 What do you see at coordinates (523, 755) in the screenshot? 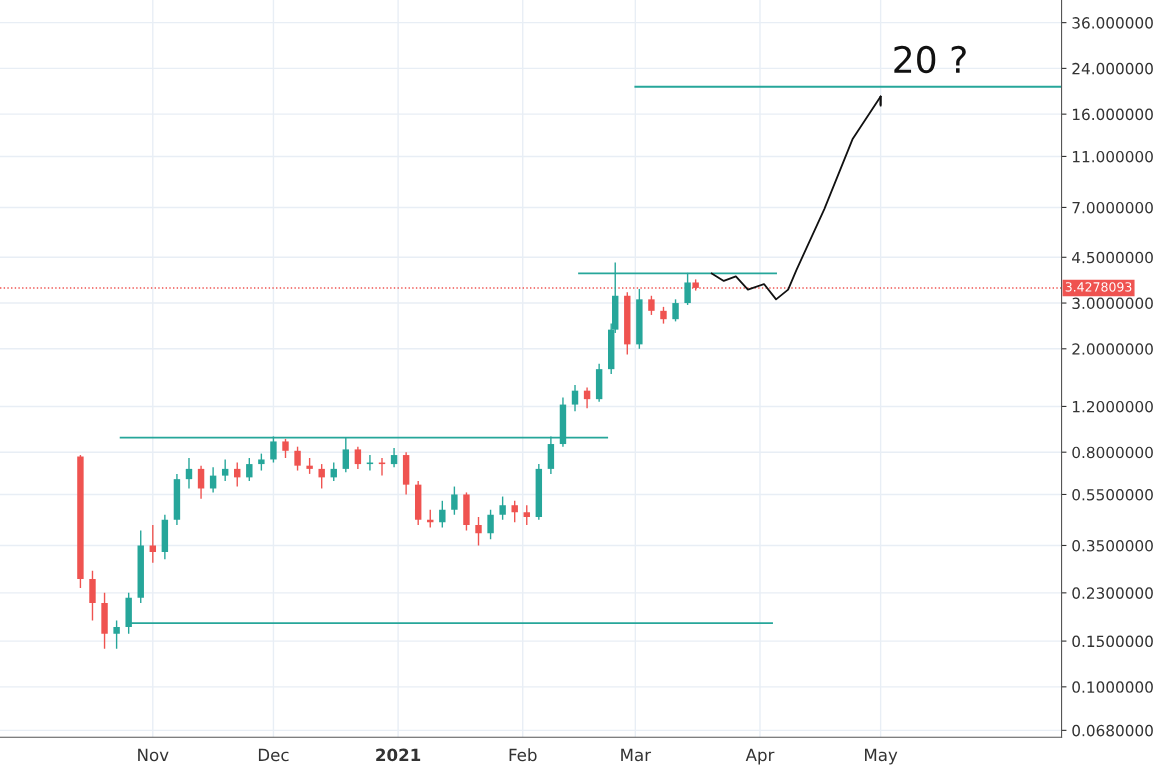
I see `x-tick-label: Feb` at bounding box center [523, 755].